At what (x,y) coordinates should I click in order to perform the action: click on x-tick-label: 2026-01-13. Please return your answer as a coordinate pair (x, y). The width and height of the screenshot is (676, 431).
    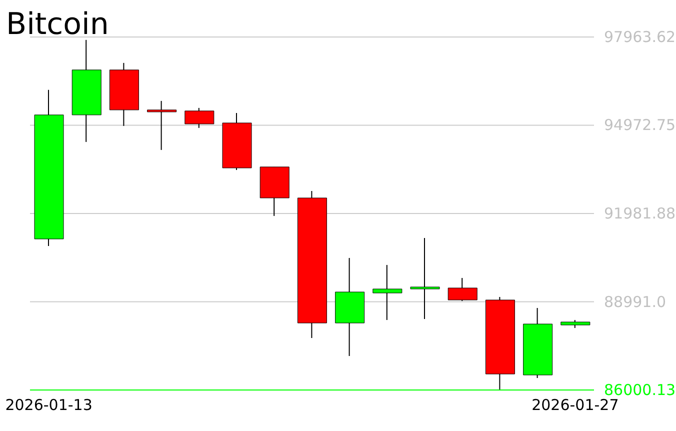
    Looking at the image, I should click on (48, 405).